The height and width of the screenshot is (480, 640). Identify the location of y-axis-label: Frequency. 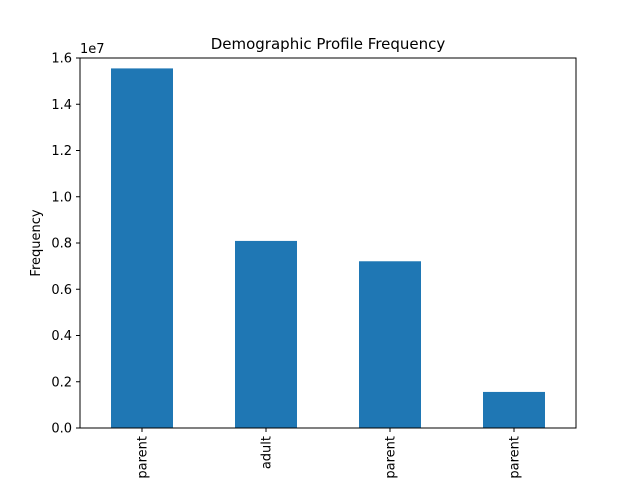
(36, 242).